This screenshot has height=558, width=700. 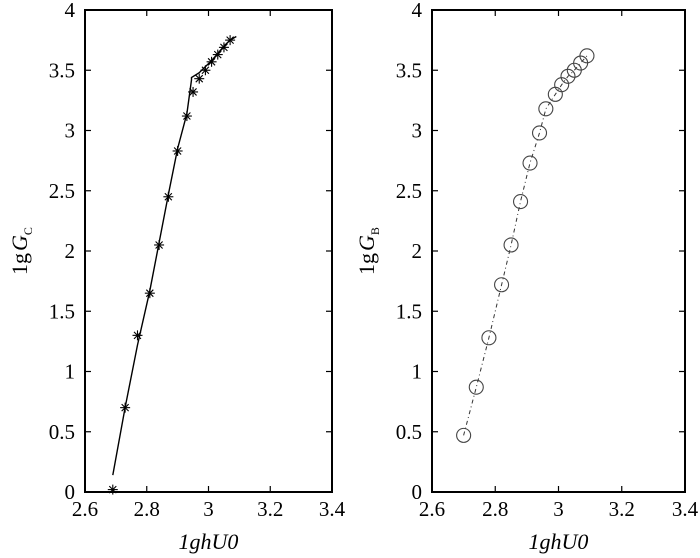 I want to click on y-axis-label: 1g GB, so click(x=368, y=251).